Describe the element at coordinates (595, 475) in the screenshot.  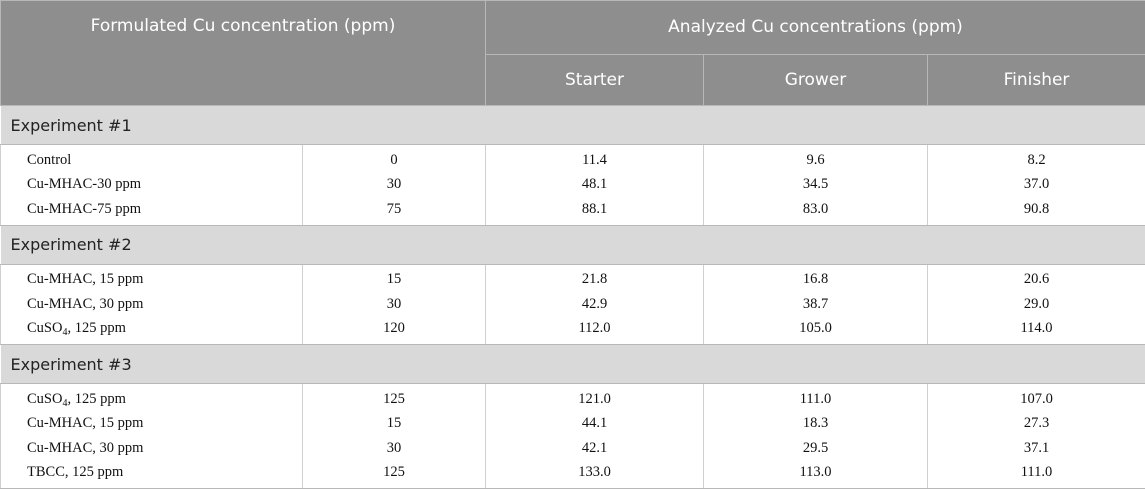
I see `starter-value: 133.0` at that location.